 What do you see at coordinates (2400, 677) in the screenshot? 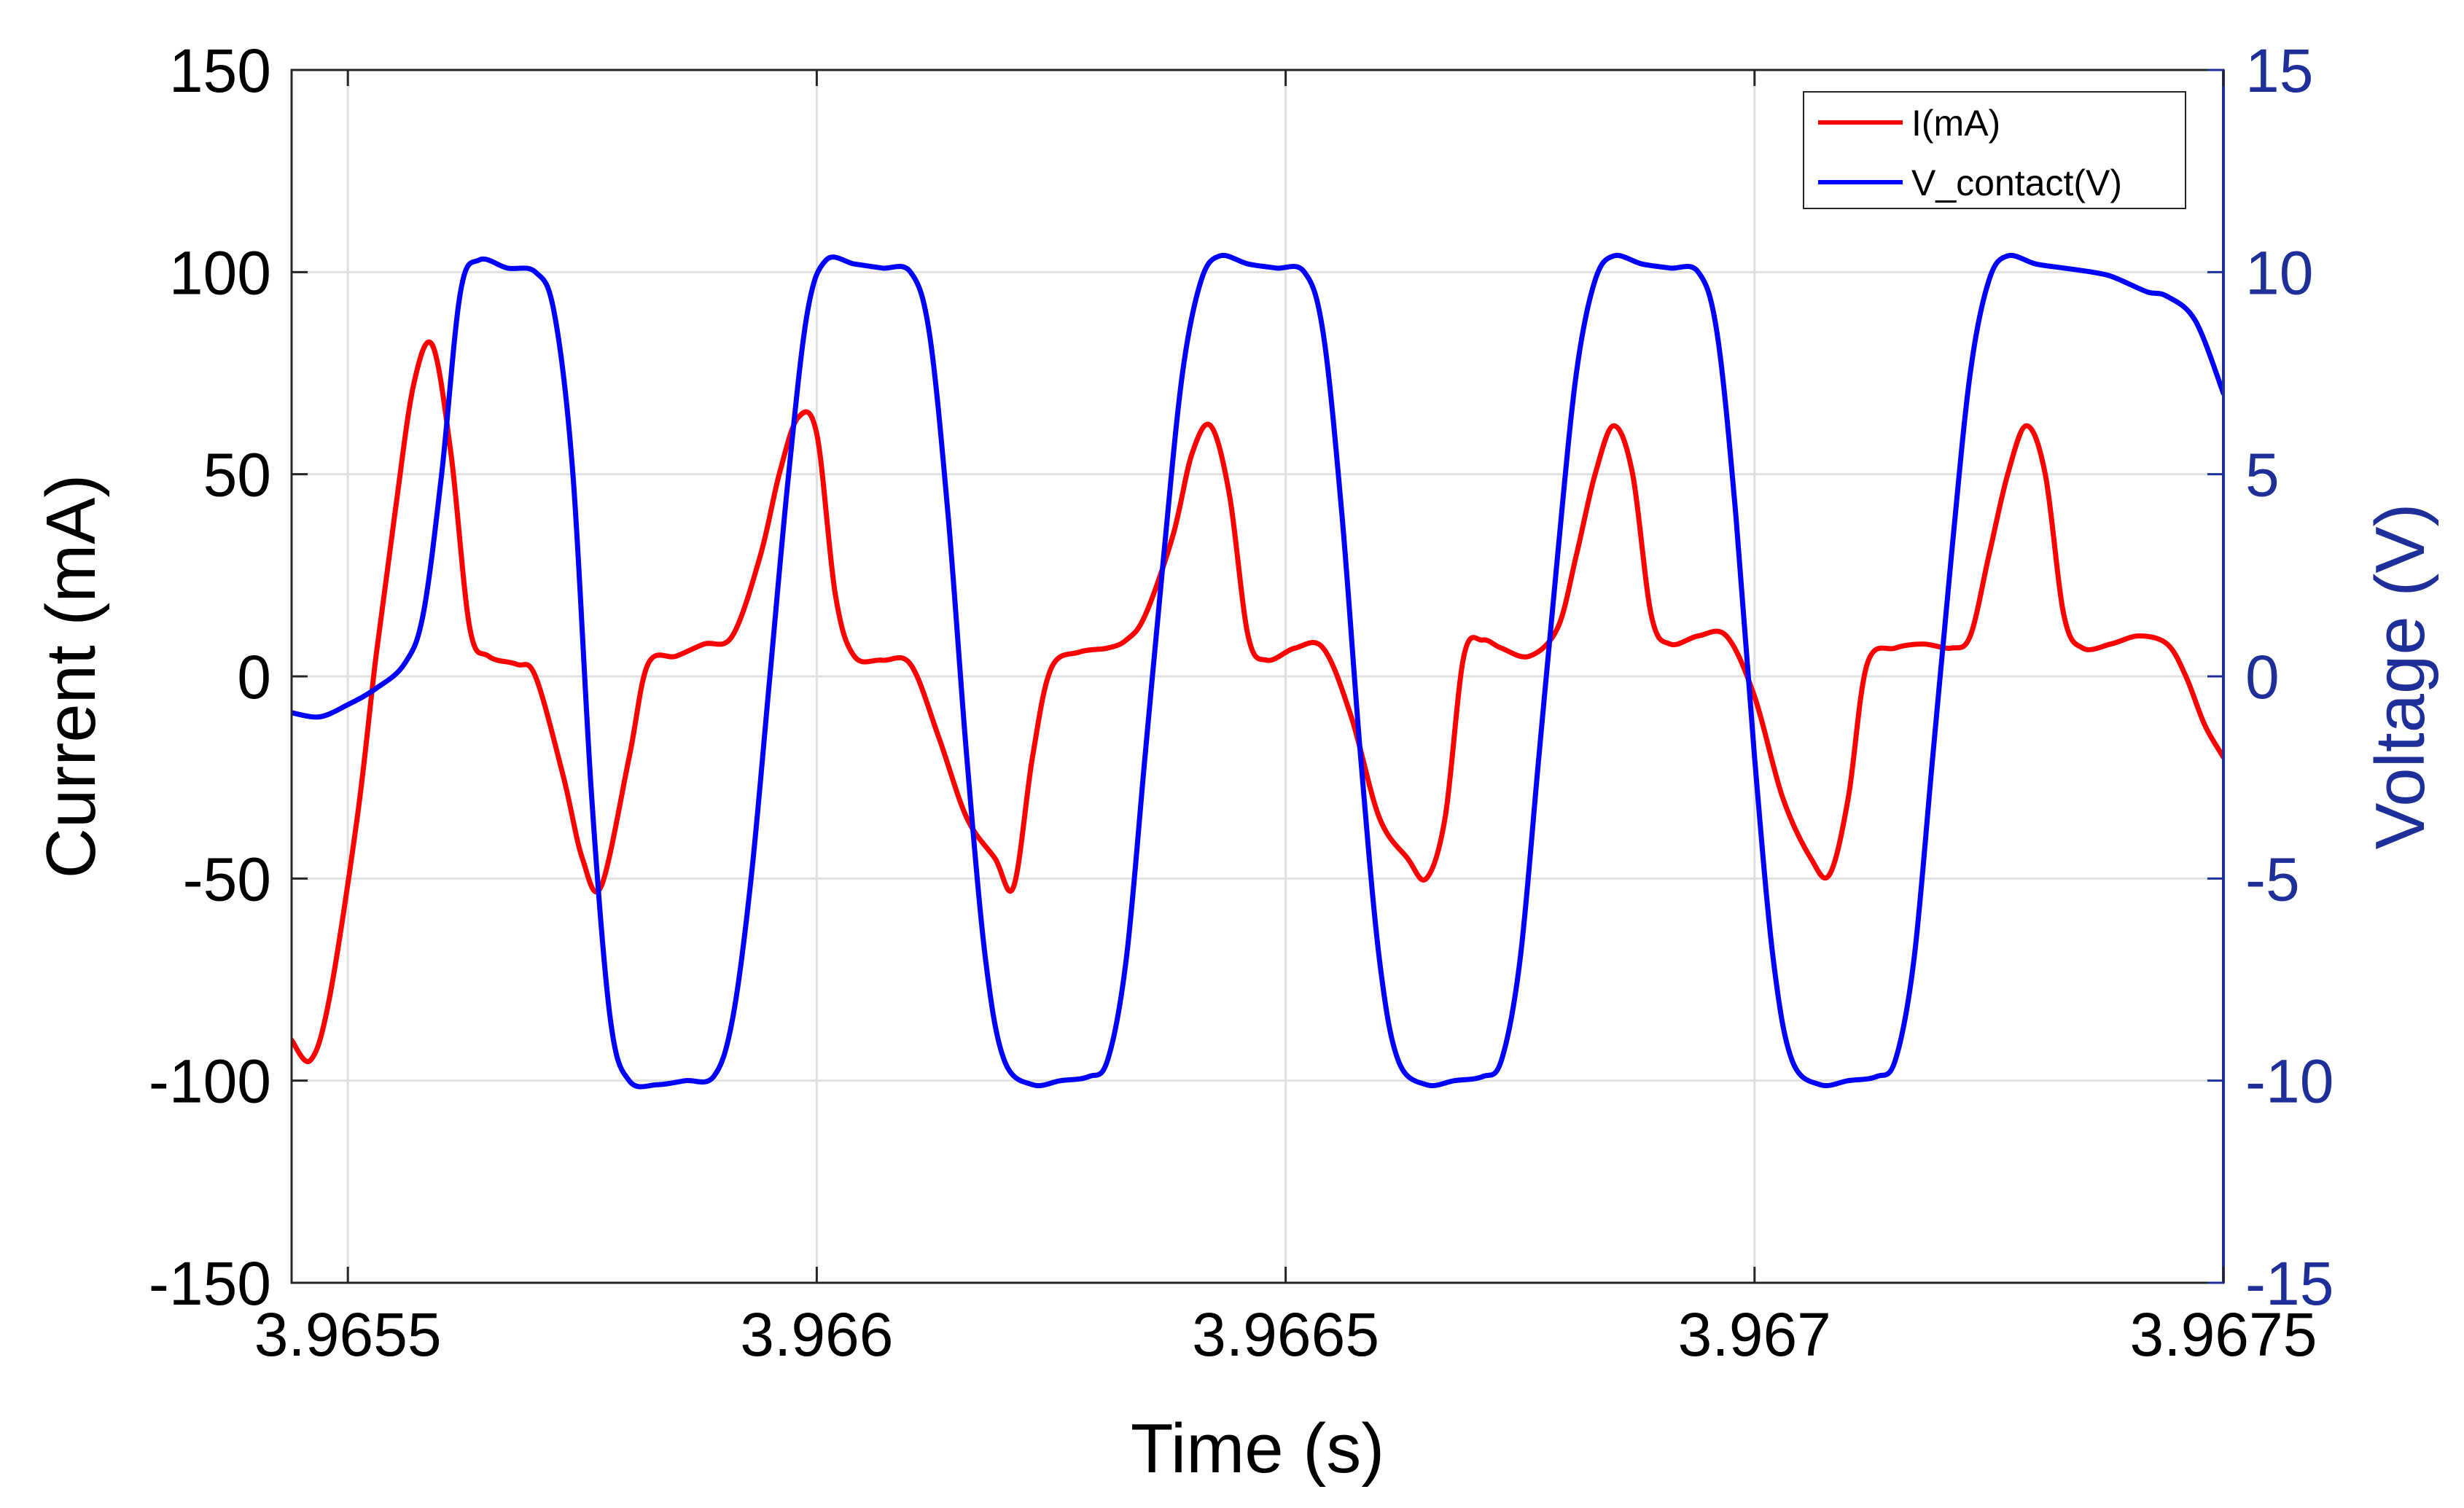
I see `y-axis-right-title: Voltage (V)` at bounding box center [2400, 677].